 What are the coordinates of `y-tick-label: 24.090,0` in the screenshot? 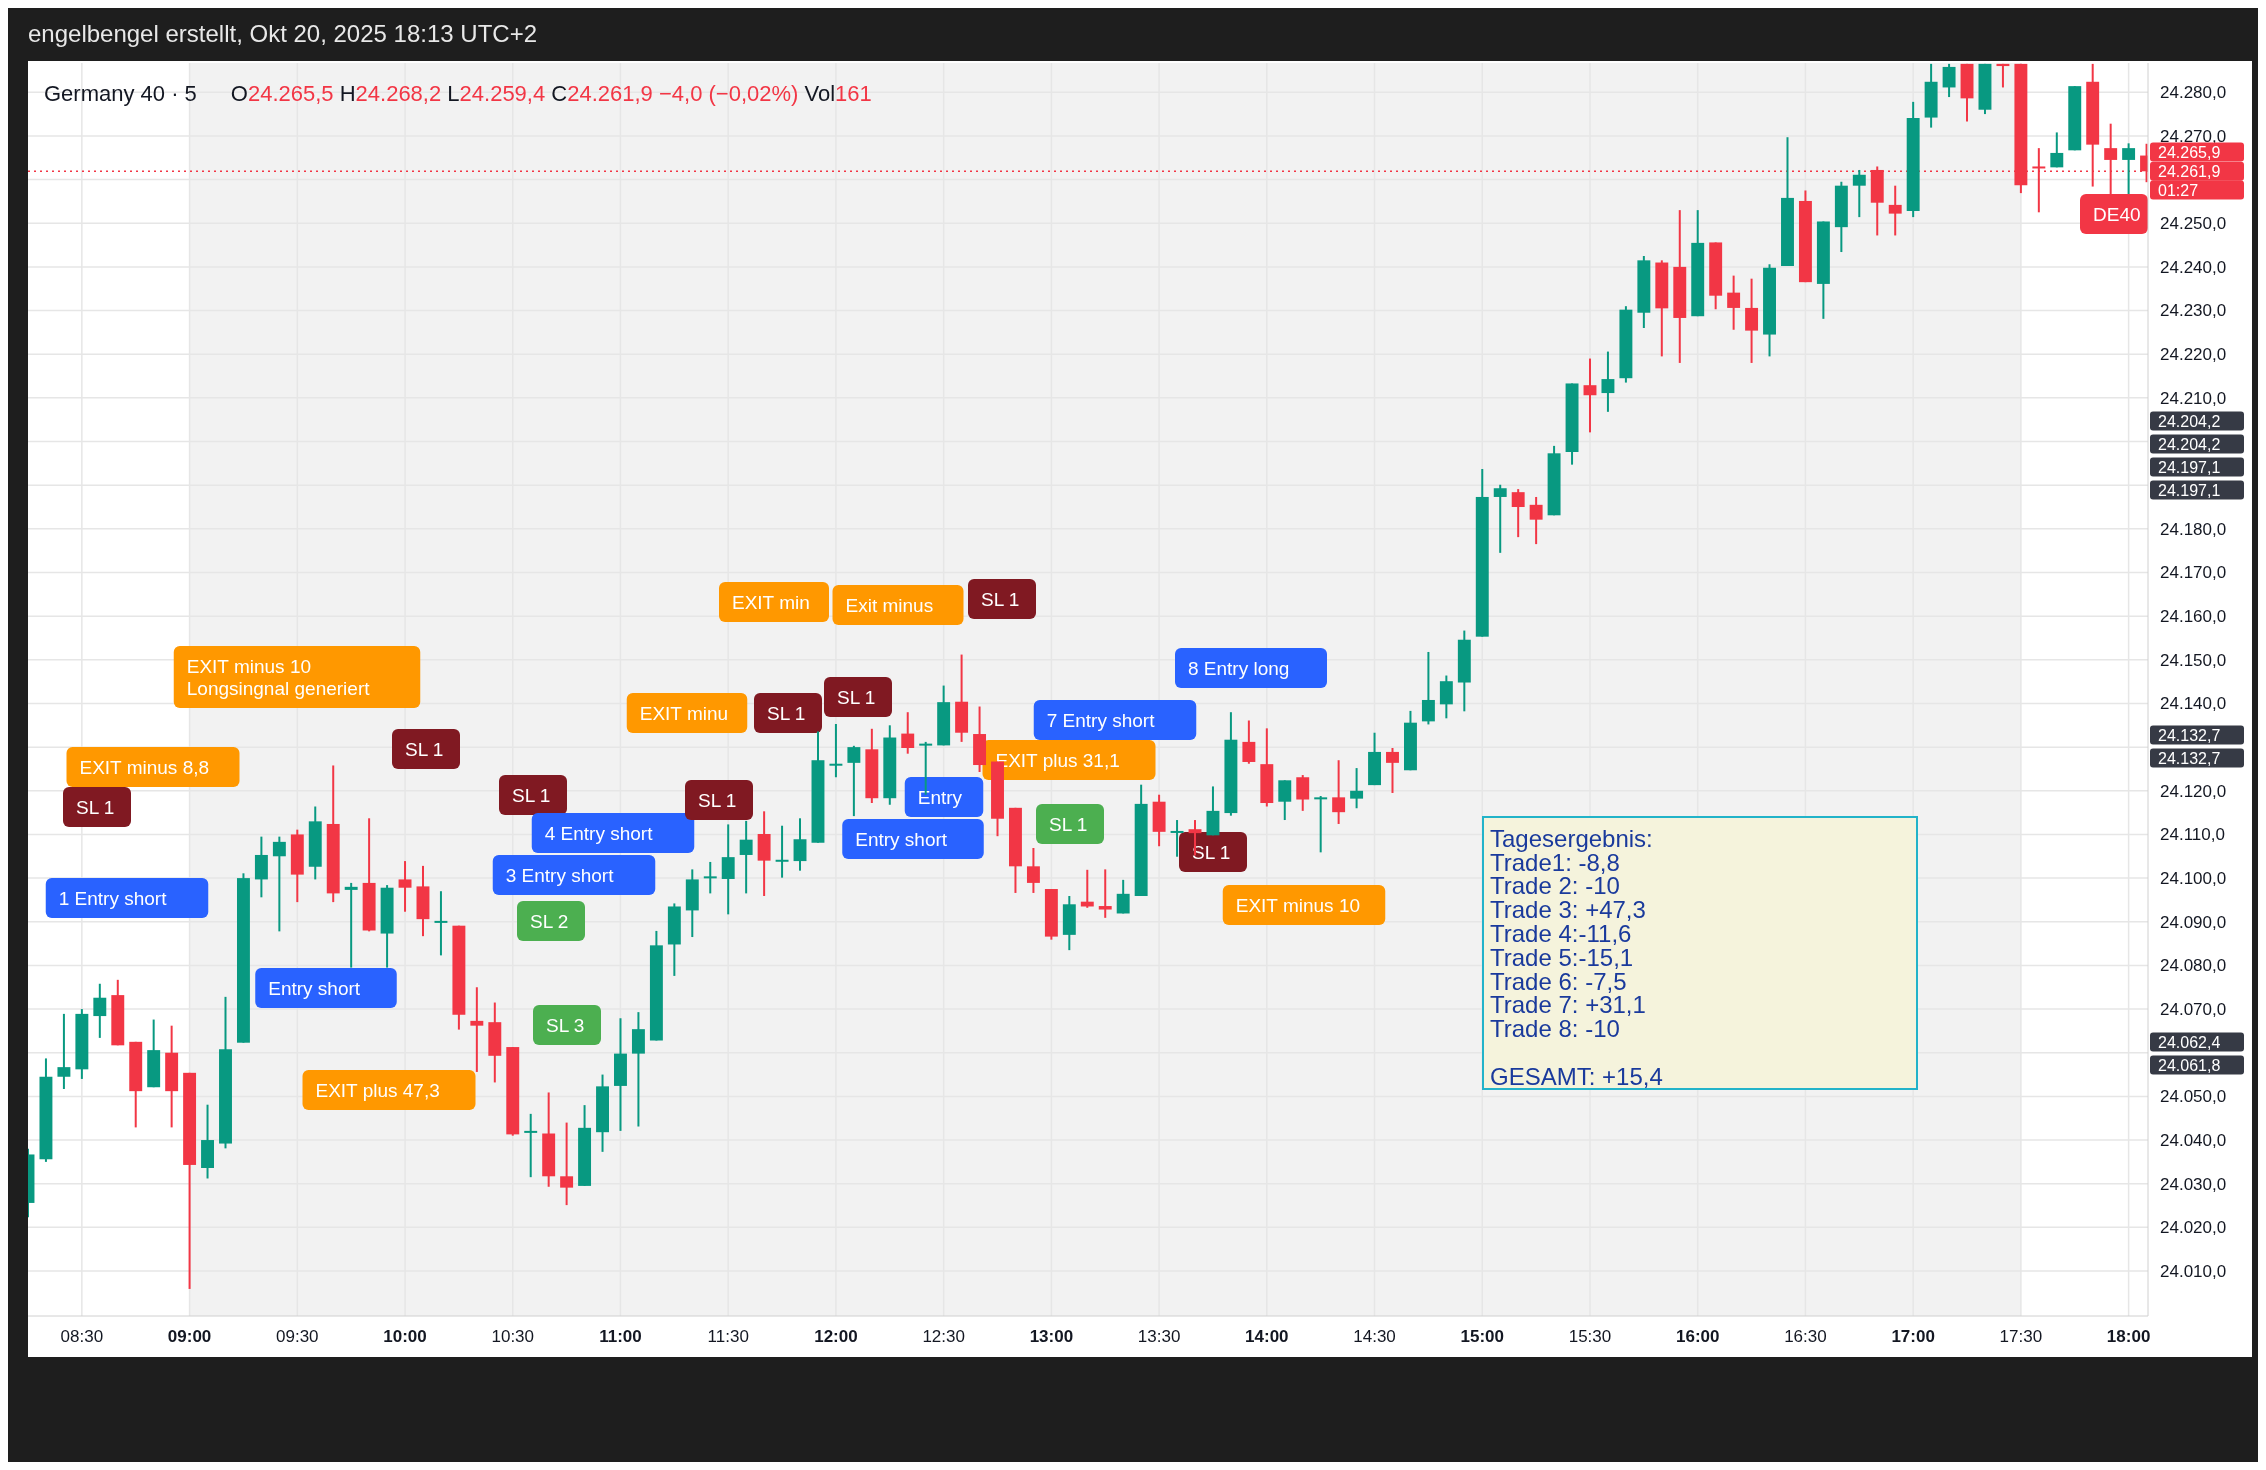 It's located at (2193, 922).